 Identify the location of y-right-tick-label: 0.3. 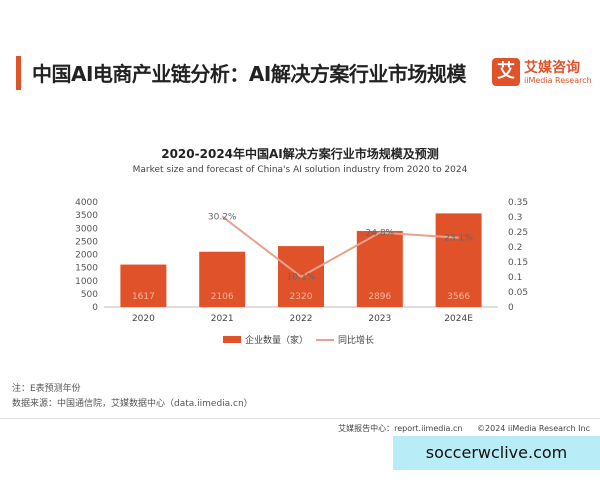
(515, 218).